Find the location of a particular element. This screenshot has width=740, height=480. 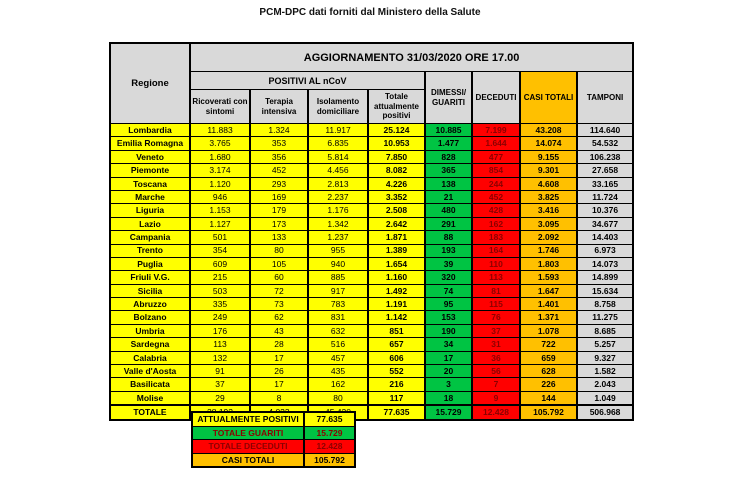

col-header-tamponi: TAMPONI is located at coordinates (605, 97).